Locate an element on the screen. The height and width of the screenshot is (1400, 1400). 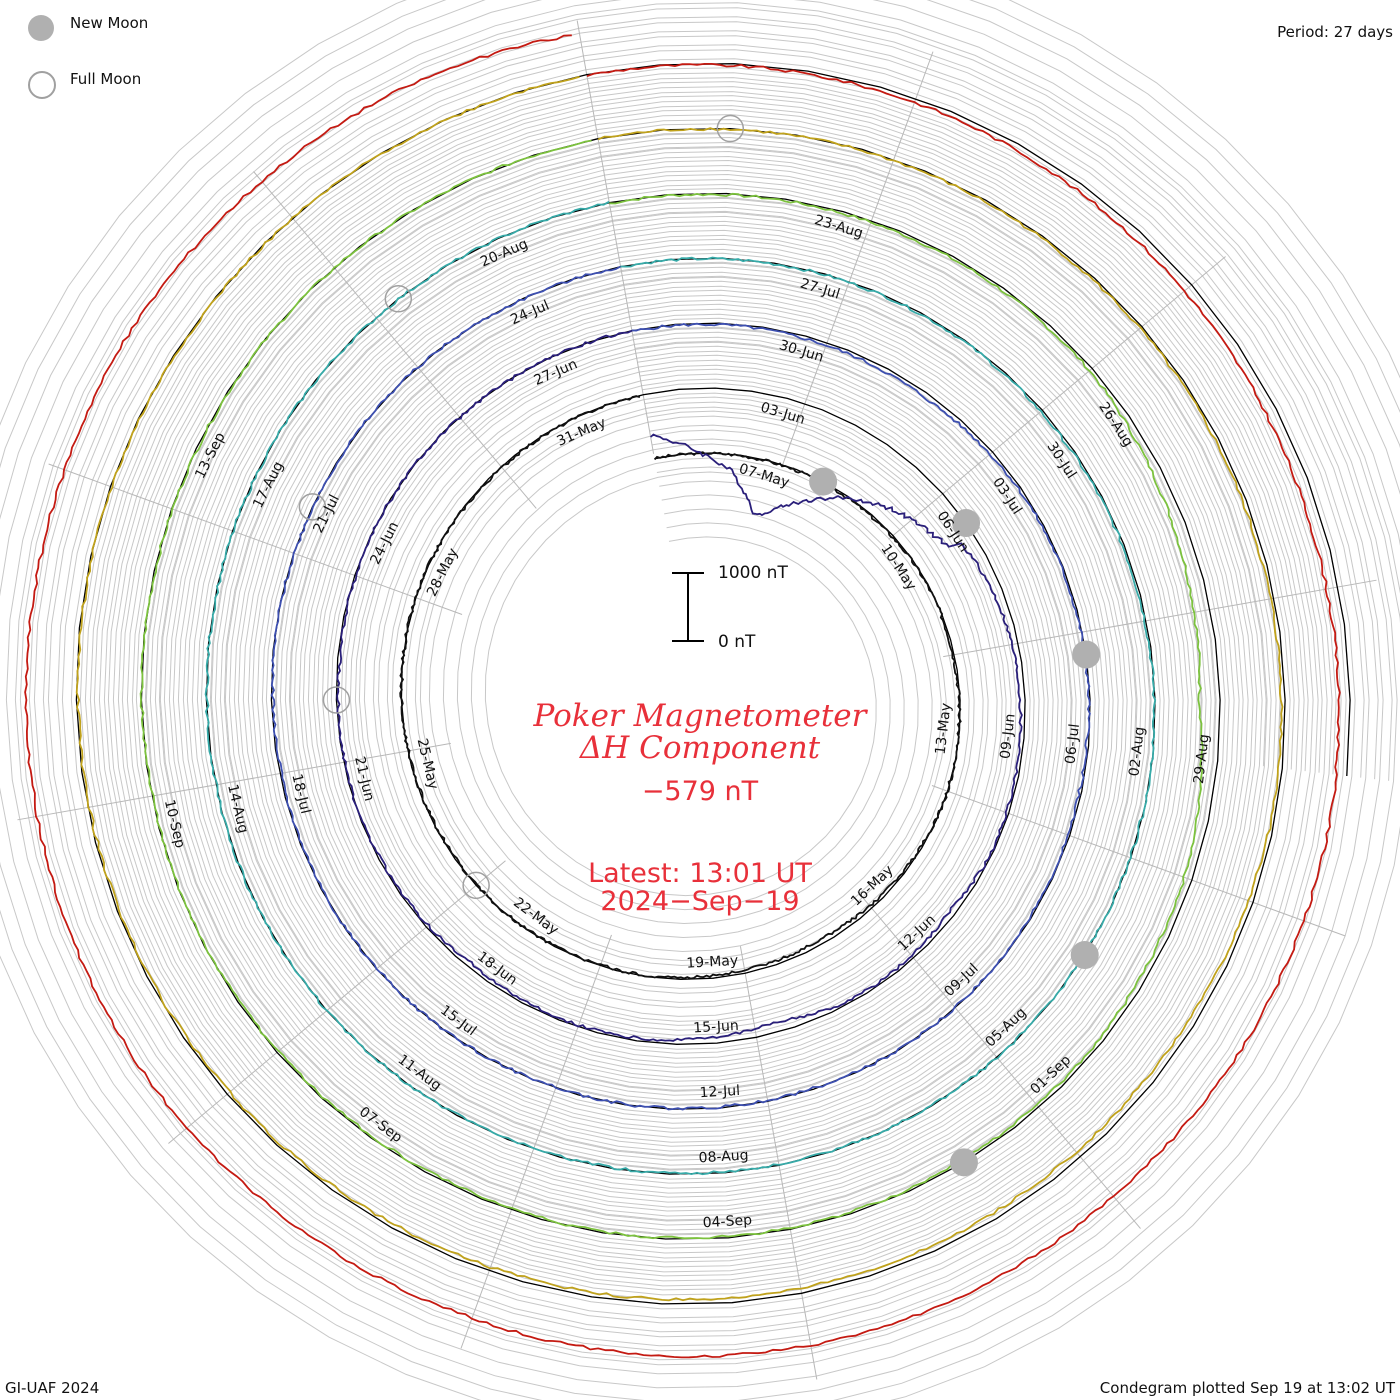
footer-plot-time: Condegram plotted Sep 19 at 13:02 UT is located at coordinates (1247, 1388).